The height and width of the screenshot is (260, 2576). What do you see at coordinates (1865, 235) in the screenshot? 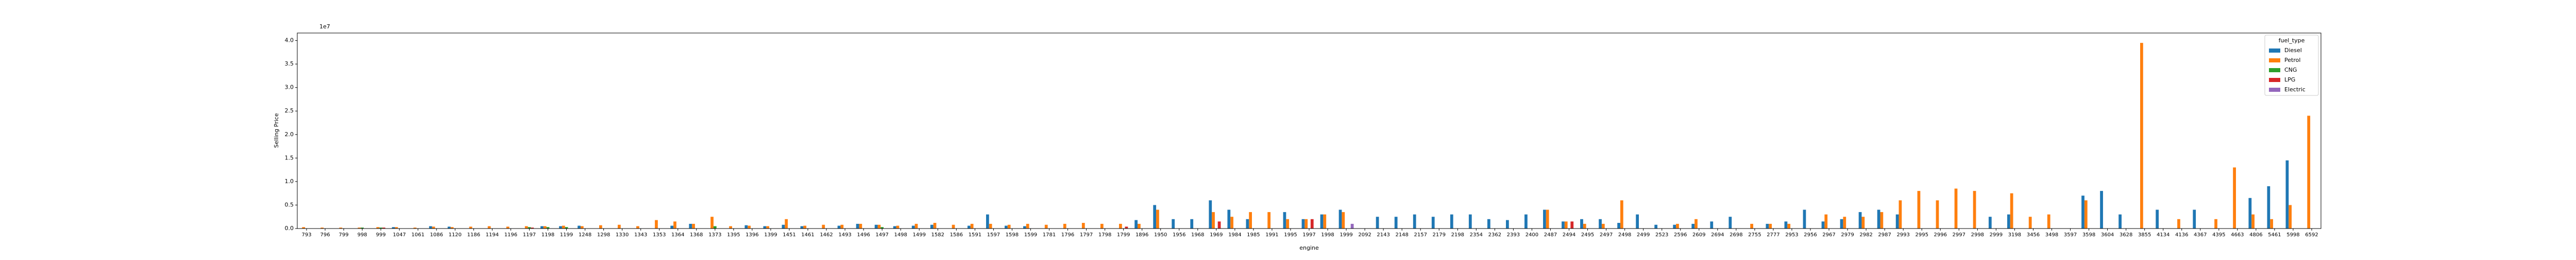
I see `x-tick-label: 2982` at bounding box center [1865, 235].